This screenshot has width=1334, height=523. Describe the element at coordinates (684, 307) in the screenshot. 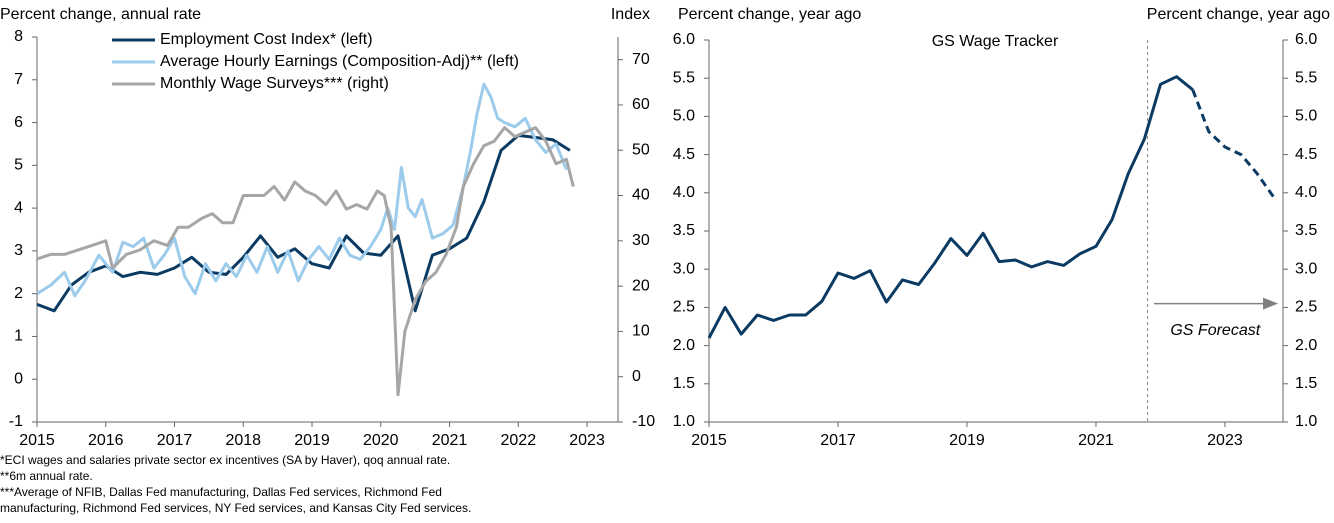

I see `y-tick-label: 2.5` at that location.